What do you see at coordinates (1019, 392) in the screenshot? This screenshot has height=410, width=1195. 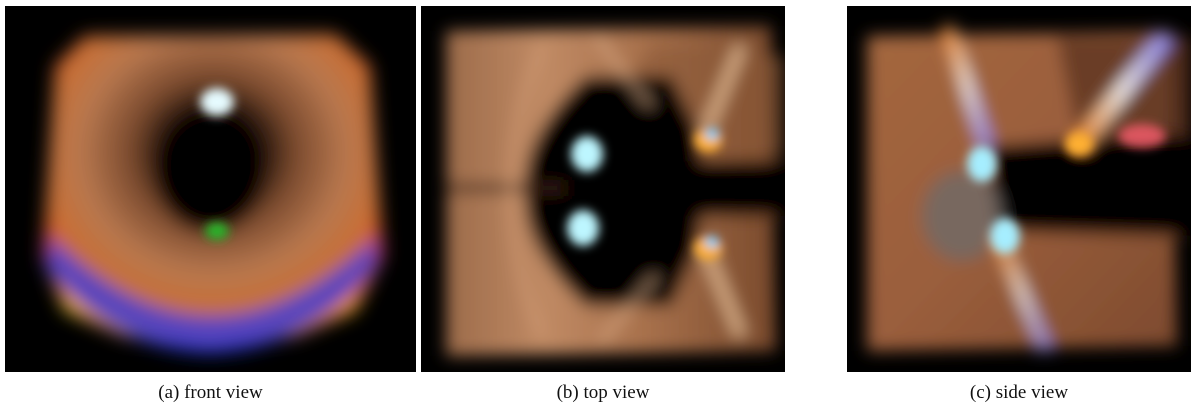 I see `caption-side-view: (c) side view` at bounding box center [1019, 392].